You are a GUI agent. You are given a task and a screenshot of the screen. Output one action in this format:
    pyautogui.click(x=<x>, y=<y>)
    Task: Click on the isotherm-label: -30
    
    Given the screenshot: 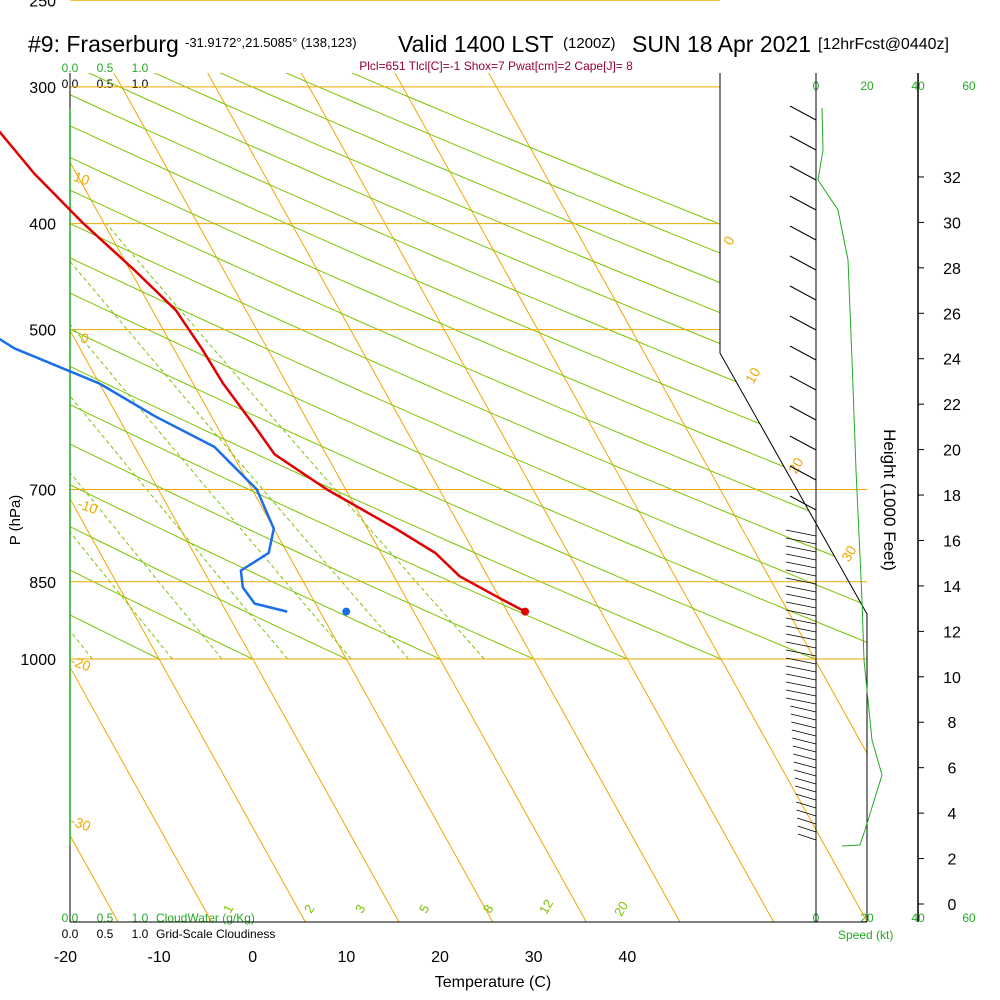 What is the action you would take?
    pyautogui.click(x=80, y=823)
    